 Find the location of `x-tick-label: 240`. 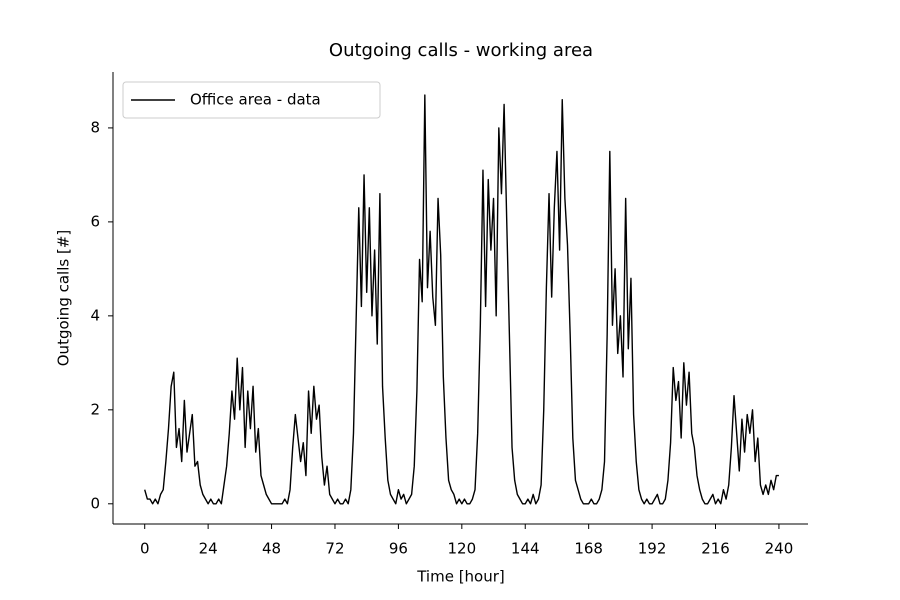

x-tick-label: 240 is located at coordinates (779, 549).